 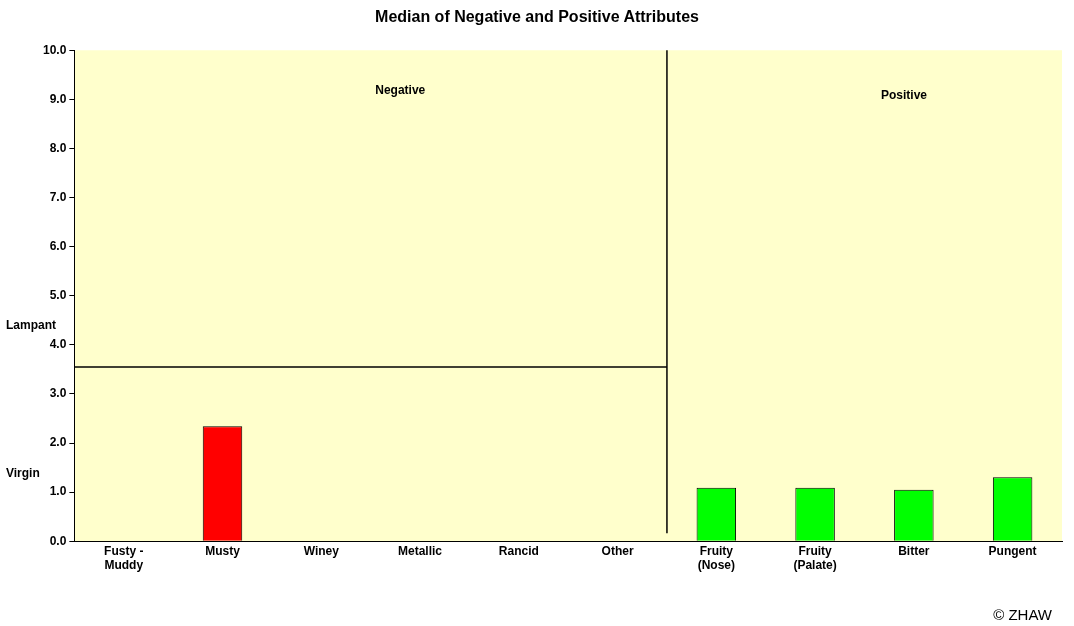 I want to click on x-tick-label: Fruity (Palate), so click(x=815, y=558).